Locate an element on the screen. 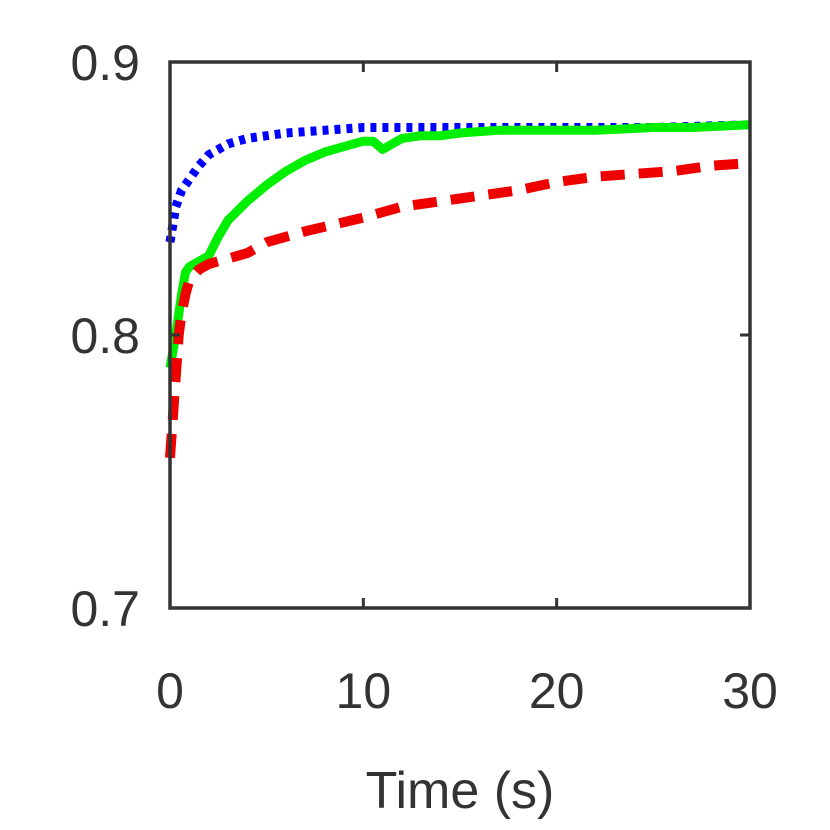  y-tick-label: 0.8 is located at coordinates (105, 336).